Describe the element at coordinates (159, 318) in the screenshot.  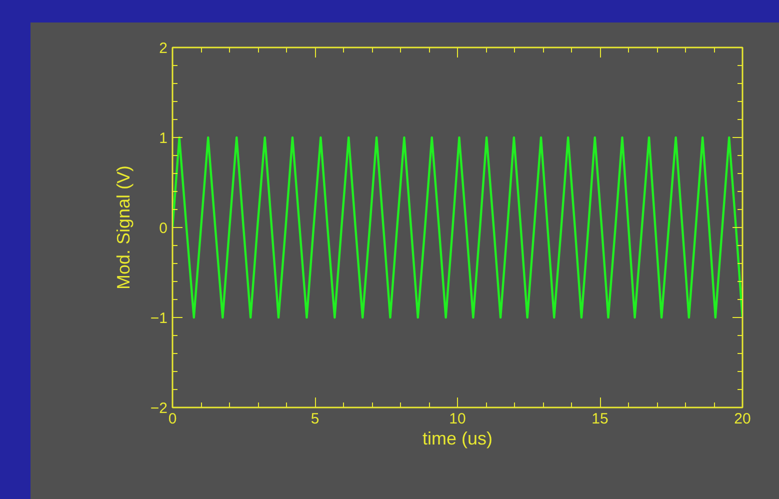
I see `y-tick-label: −1` at that location.